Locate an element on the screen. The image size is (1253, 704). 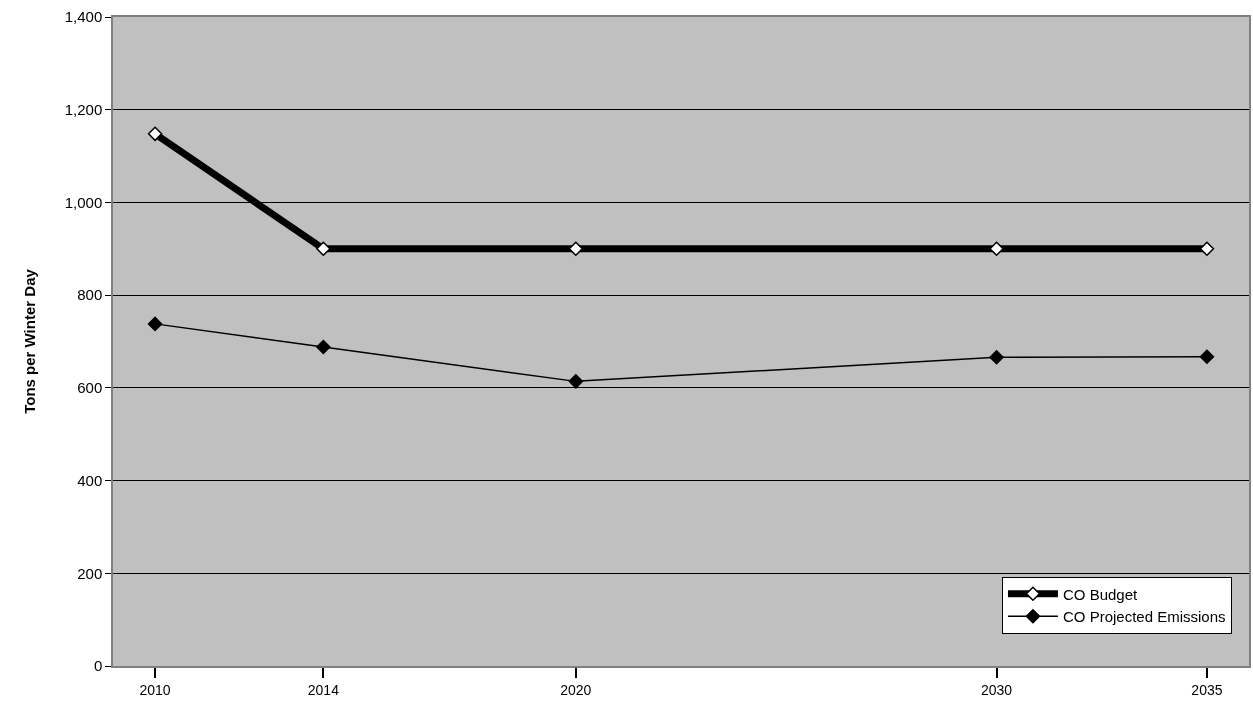
y-tick-label: 1,200 is located at coordinates (83, 109).